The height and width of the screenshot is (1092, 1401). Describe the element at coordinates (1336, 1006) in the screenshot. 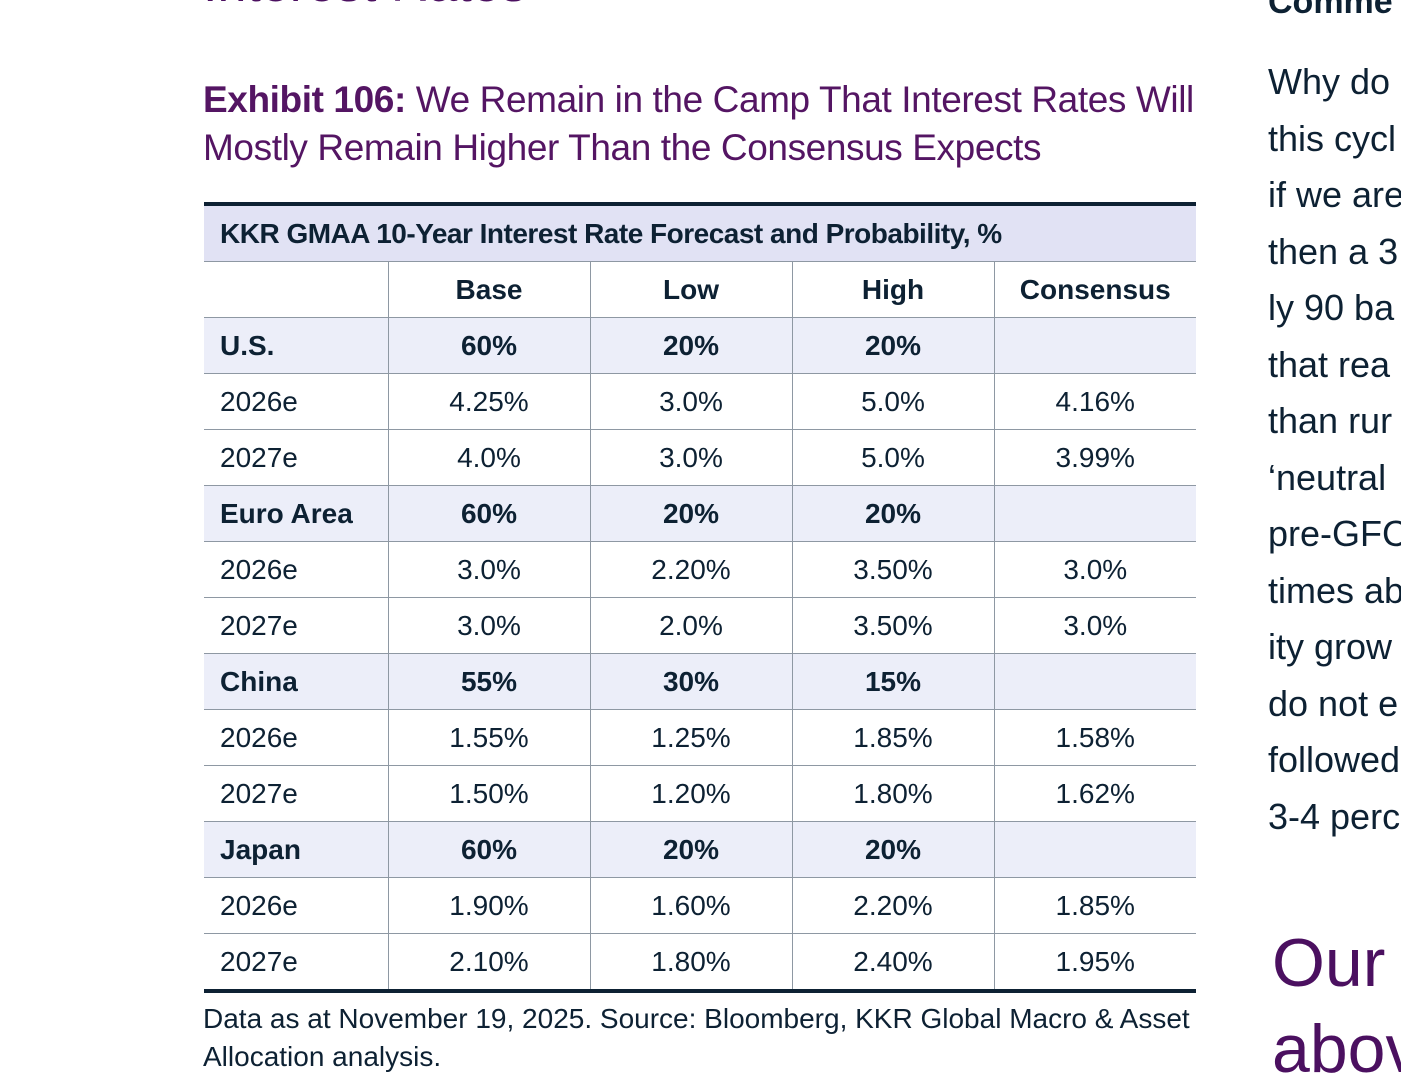

I see `side-pull-quote: Our abov` at that location.